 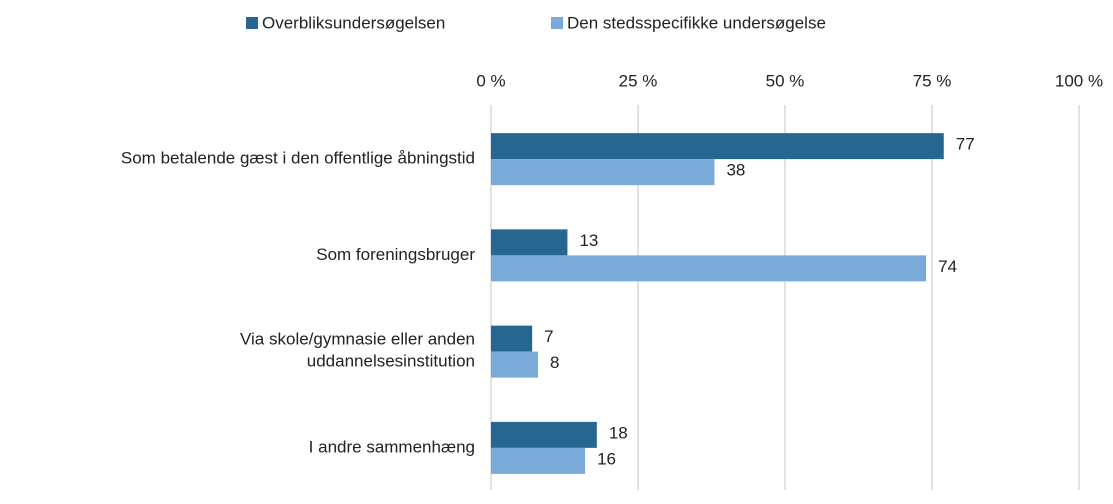 What do you see at coordinates (588, 240) in the screenshot?
I see `data-label: 13` at bounding box center [588, 240].